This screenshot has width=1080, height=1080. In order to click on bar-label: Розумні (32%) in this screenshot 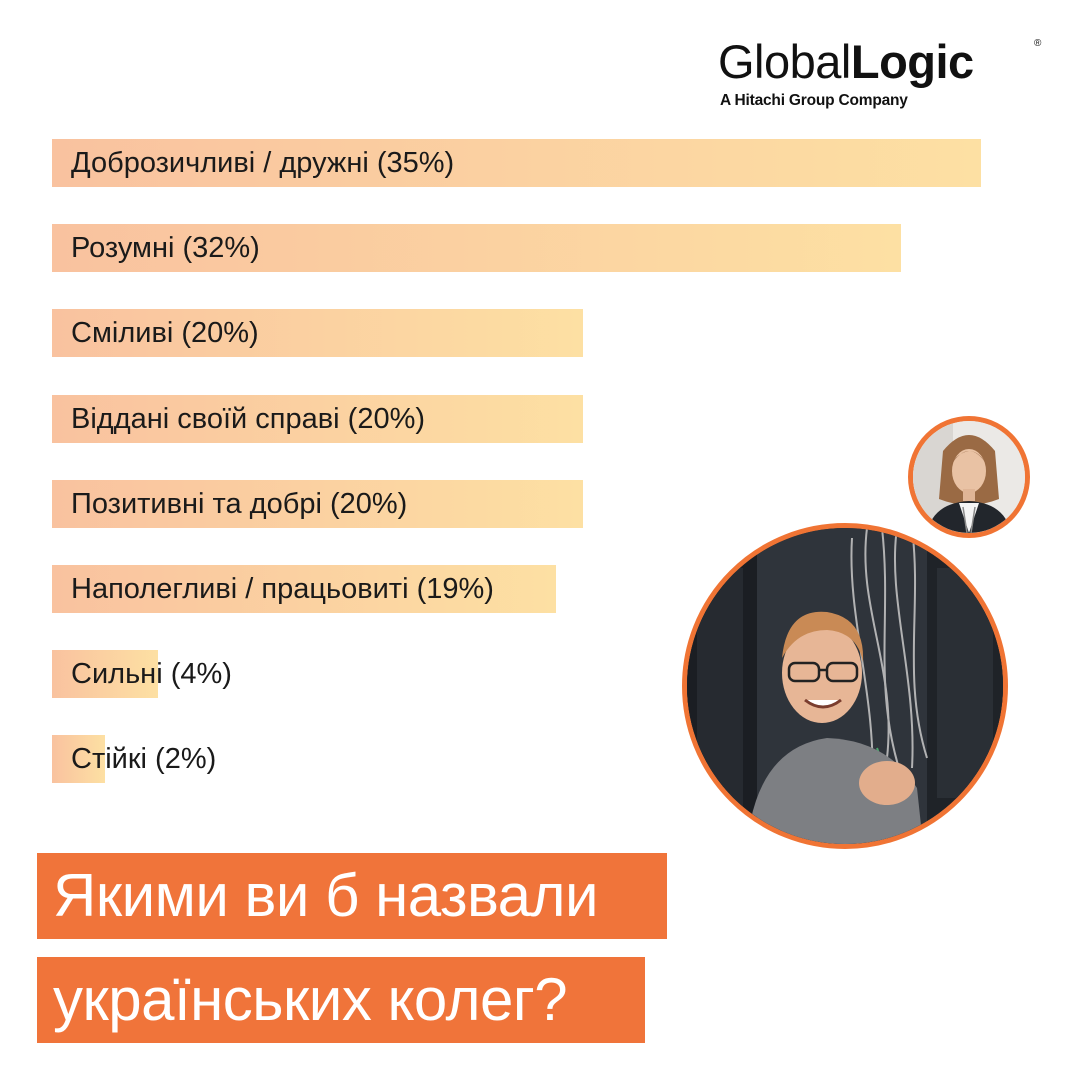, I will do `click(165, 248)`.